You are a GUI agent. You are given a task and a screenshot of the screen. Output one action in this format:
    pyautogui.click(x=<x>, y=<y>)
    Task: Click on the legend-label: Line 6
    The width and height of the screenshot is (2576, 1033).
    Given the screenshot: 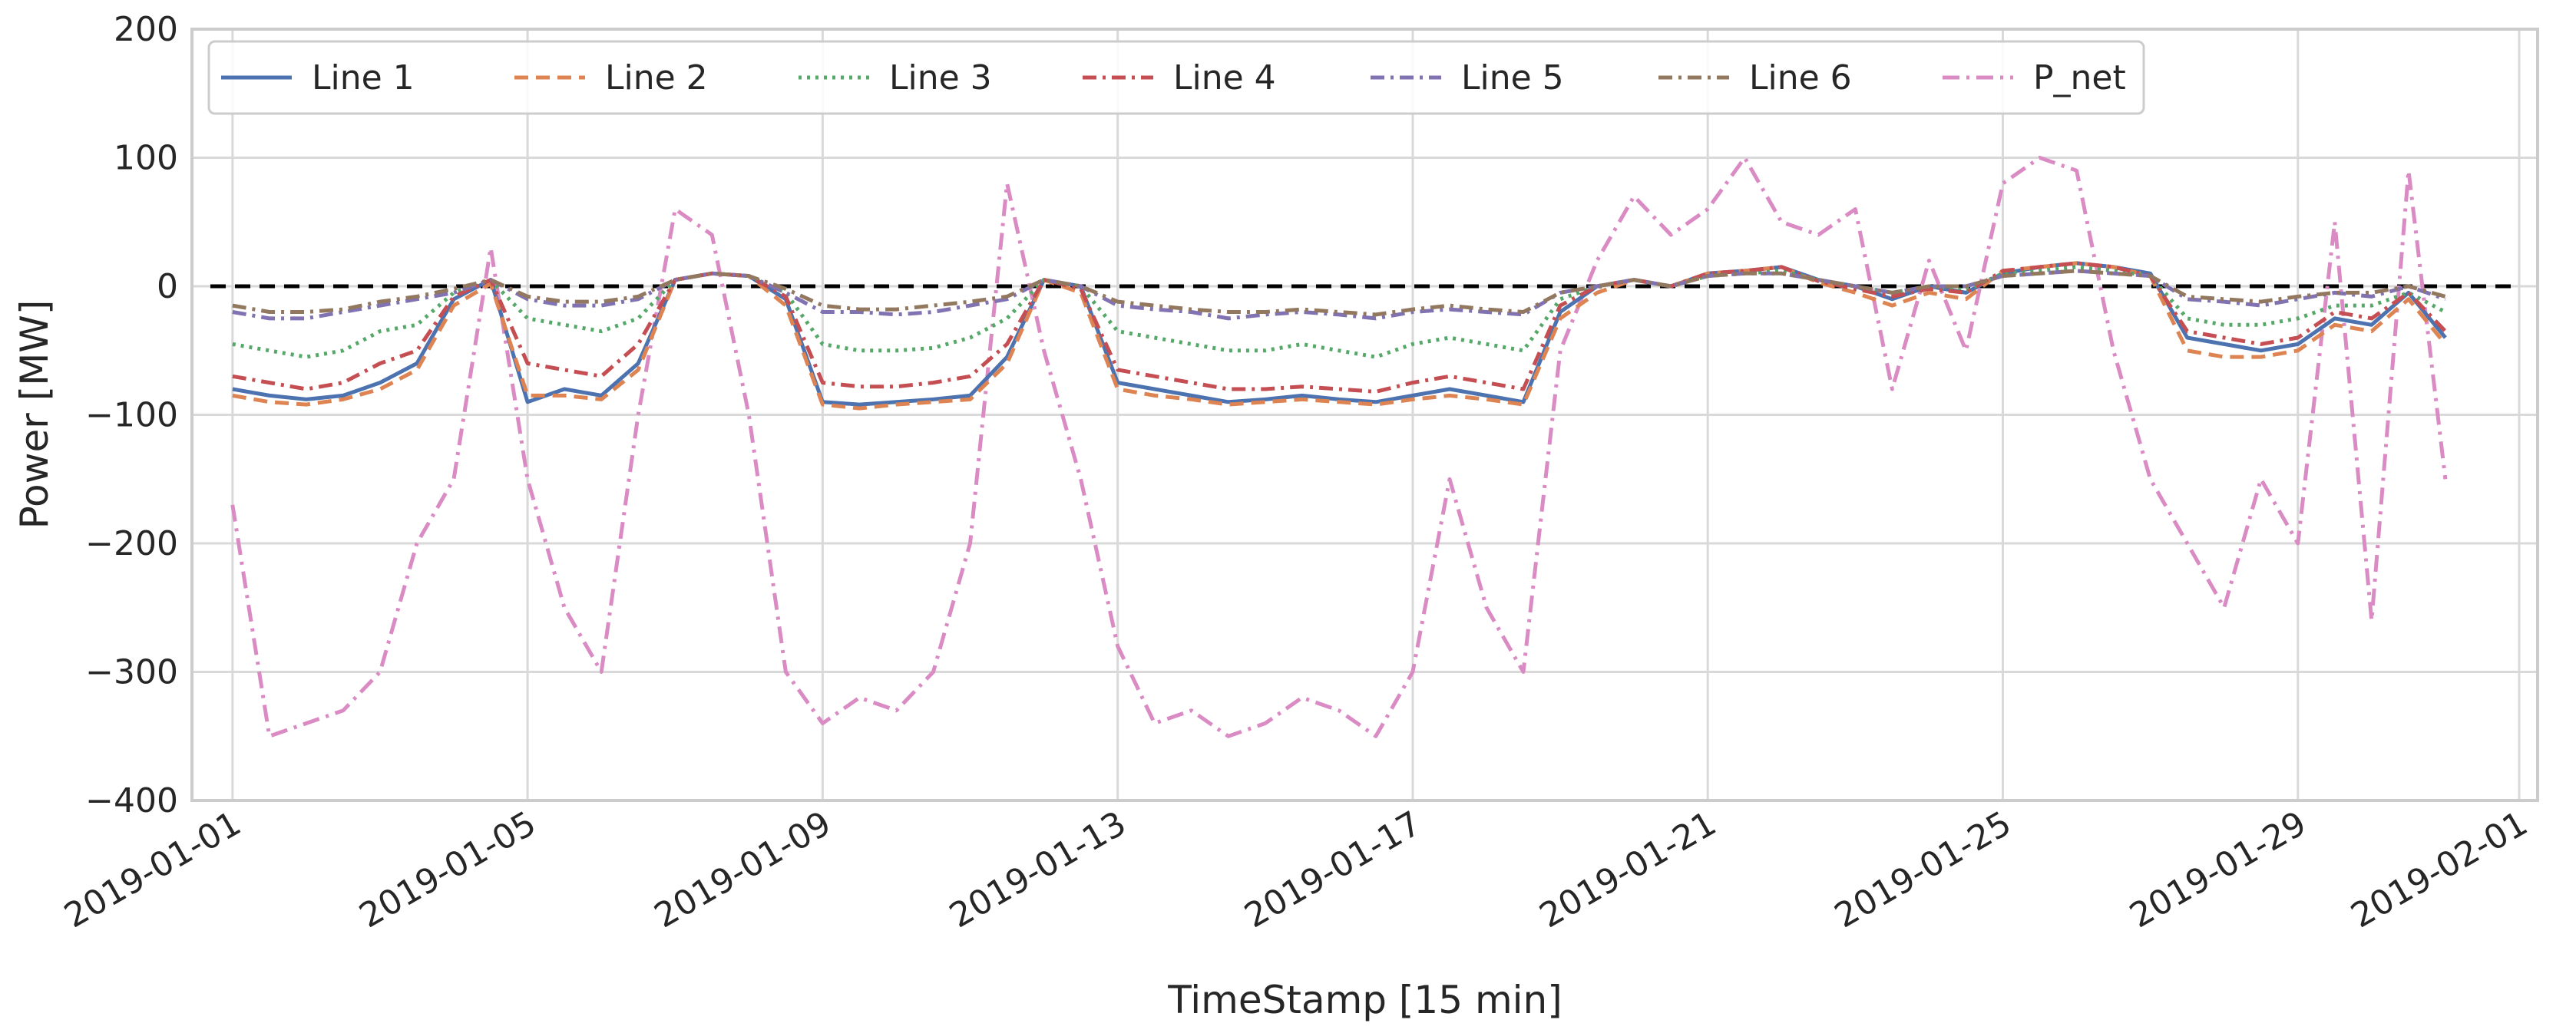 What is the action you would take?
    pyautogui.click(x=1801, y=77)
    